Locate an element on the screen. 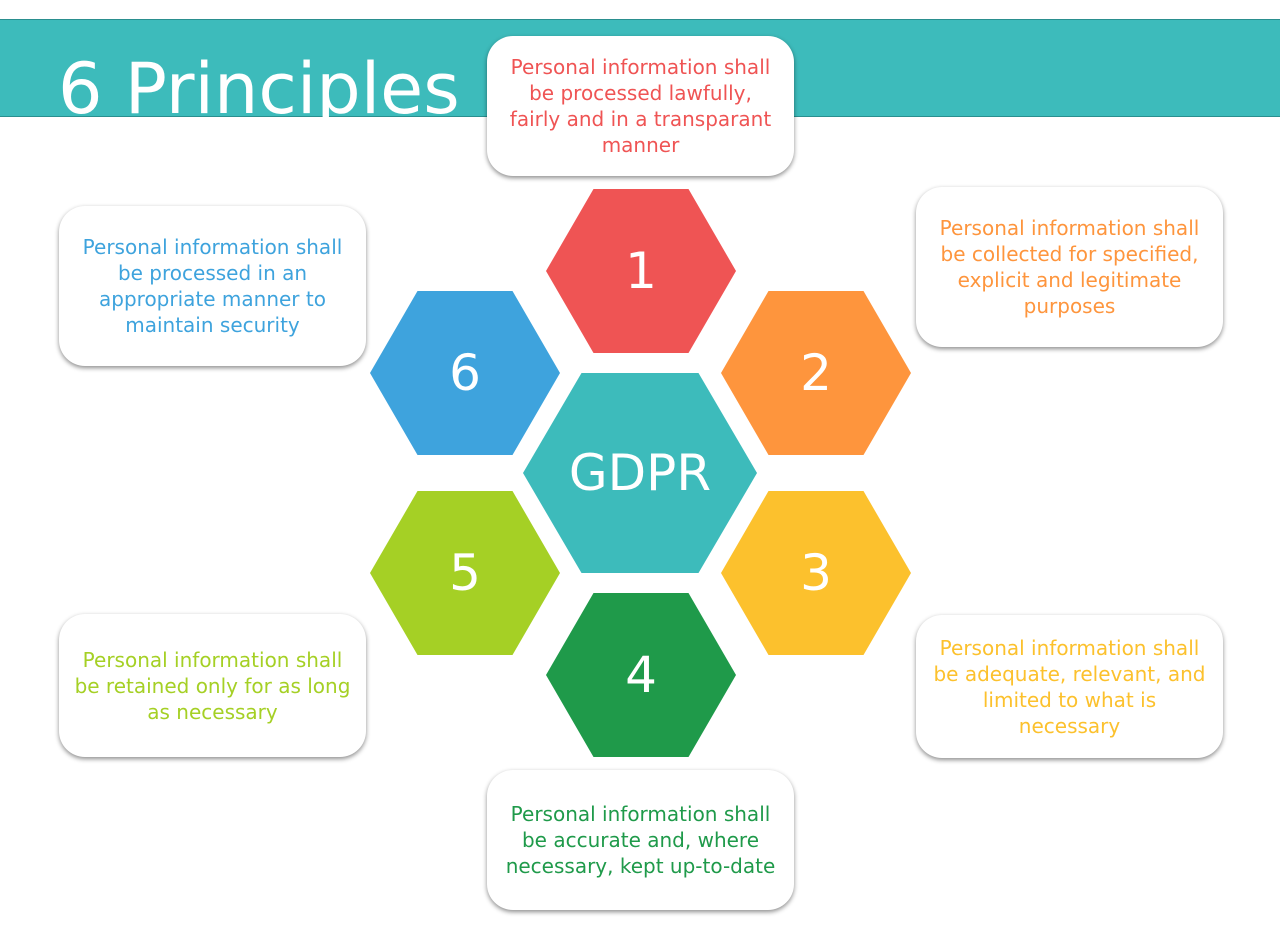  hexagon-5-label: 5 is located at coordinates (465, 573).